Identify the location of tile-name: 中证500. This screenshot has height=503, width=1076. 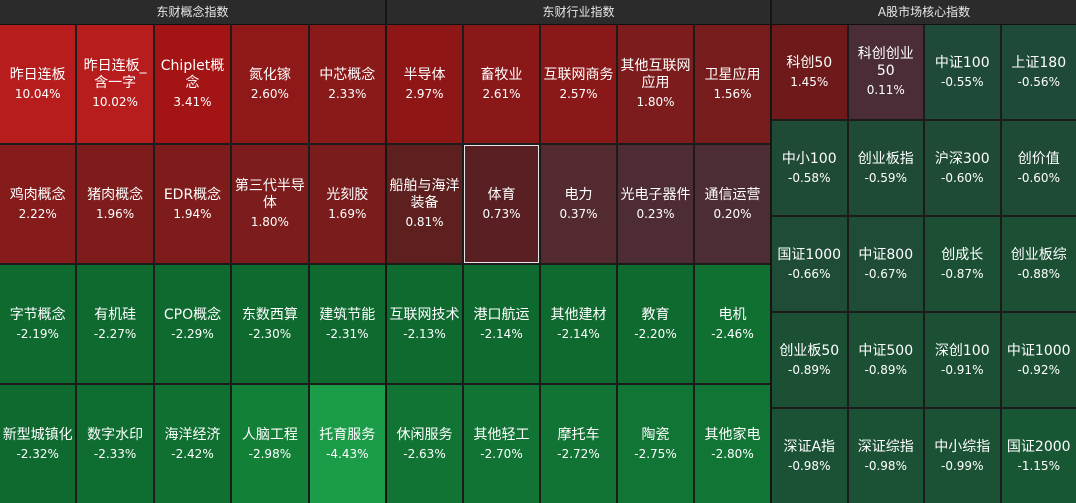
(886, 350).